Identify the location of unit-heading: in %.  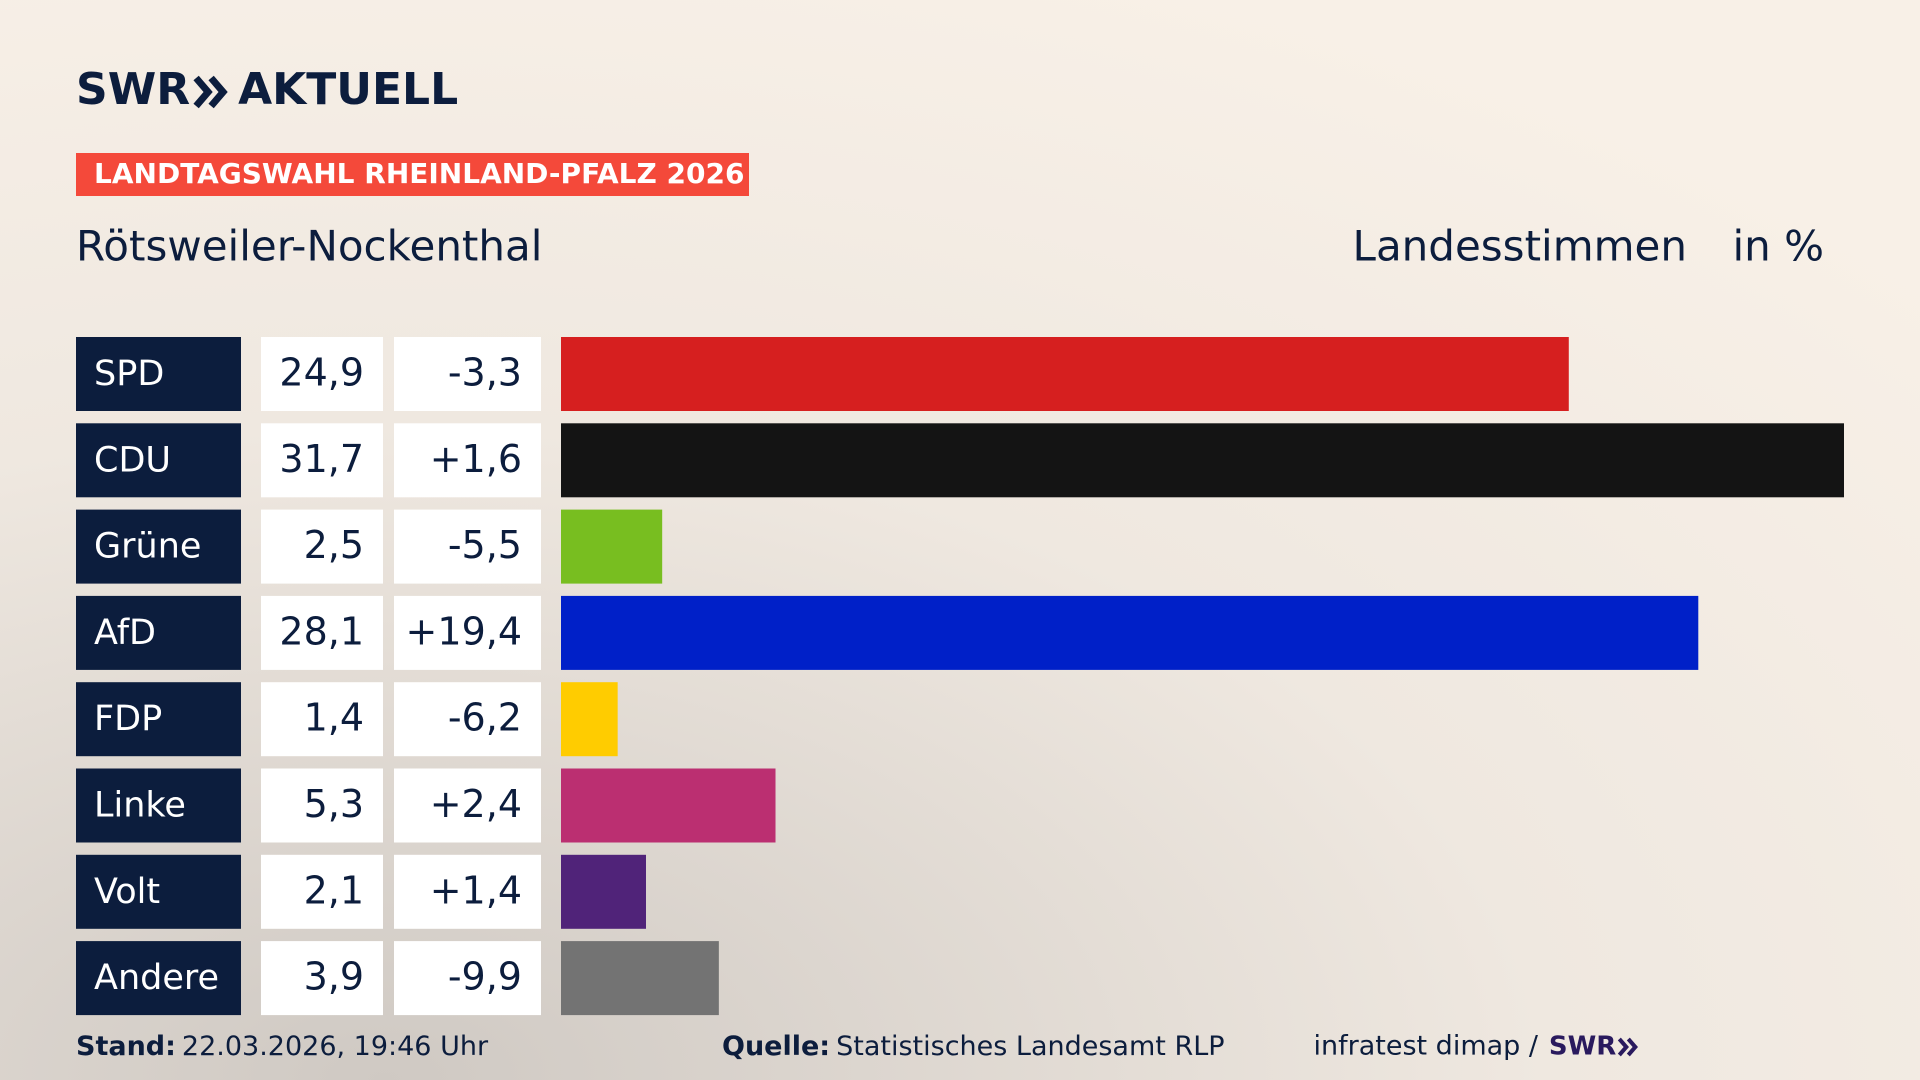
(1778, 246).